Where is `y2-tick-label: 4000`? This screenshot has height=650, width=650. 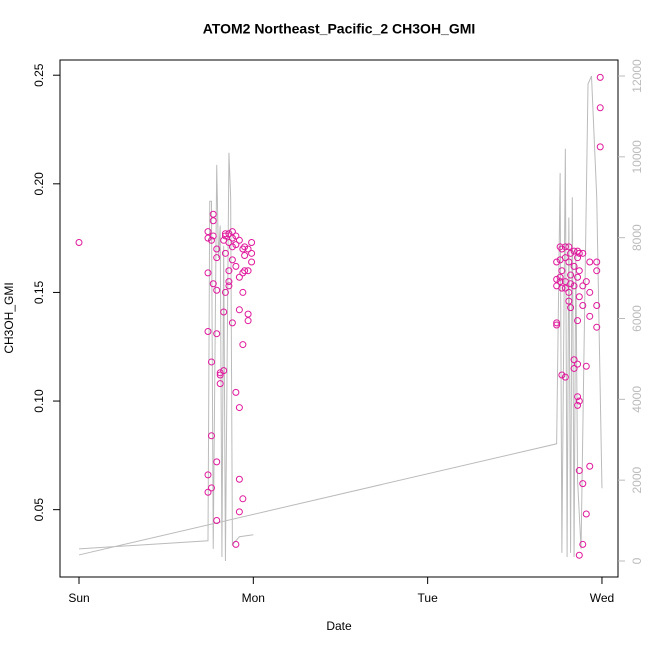
y2-tick-label: 4000 is located at coordinates (637, 399).